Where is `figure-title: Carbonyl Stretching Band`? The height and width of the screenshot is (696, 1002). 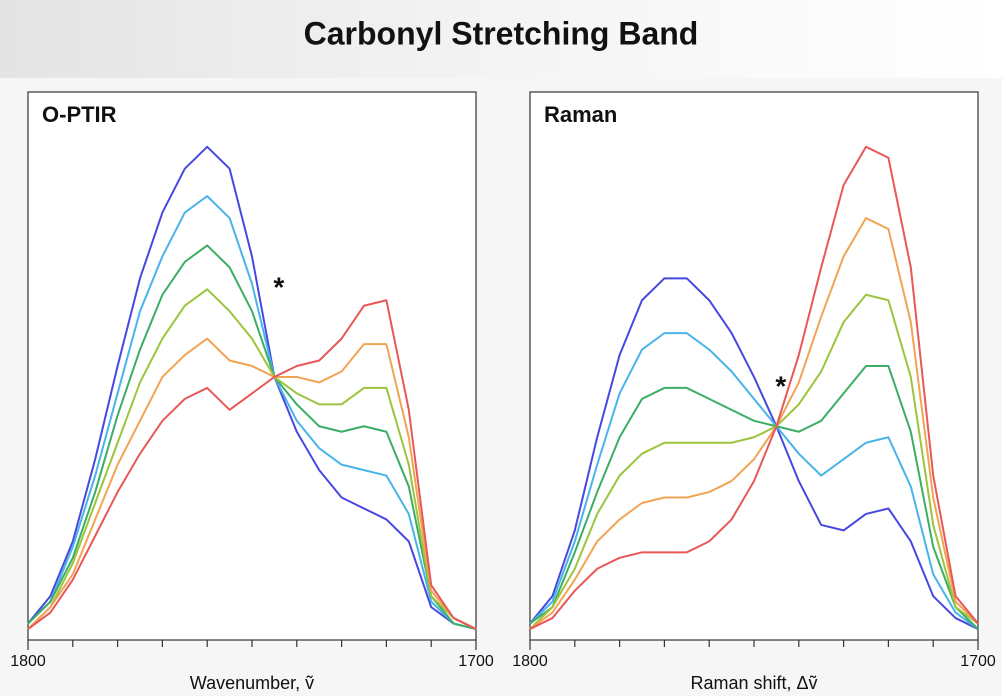
figure-title: Carbonyl Stretching Band is located at coordinates (501, 33).